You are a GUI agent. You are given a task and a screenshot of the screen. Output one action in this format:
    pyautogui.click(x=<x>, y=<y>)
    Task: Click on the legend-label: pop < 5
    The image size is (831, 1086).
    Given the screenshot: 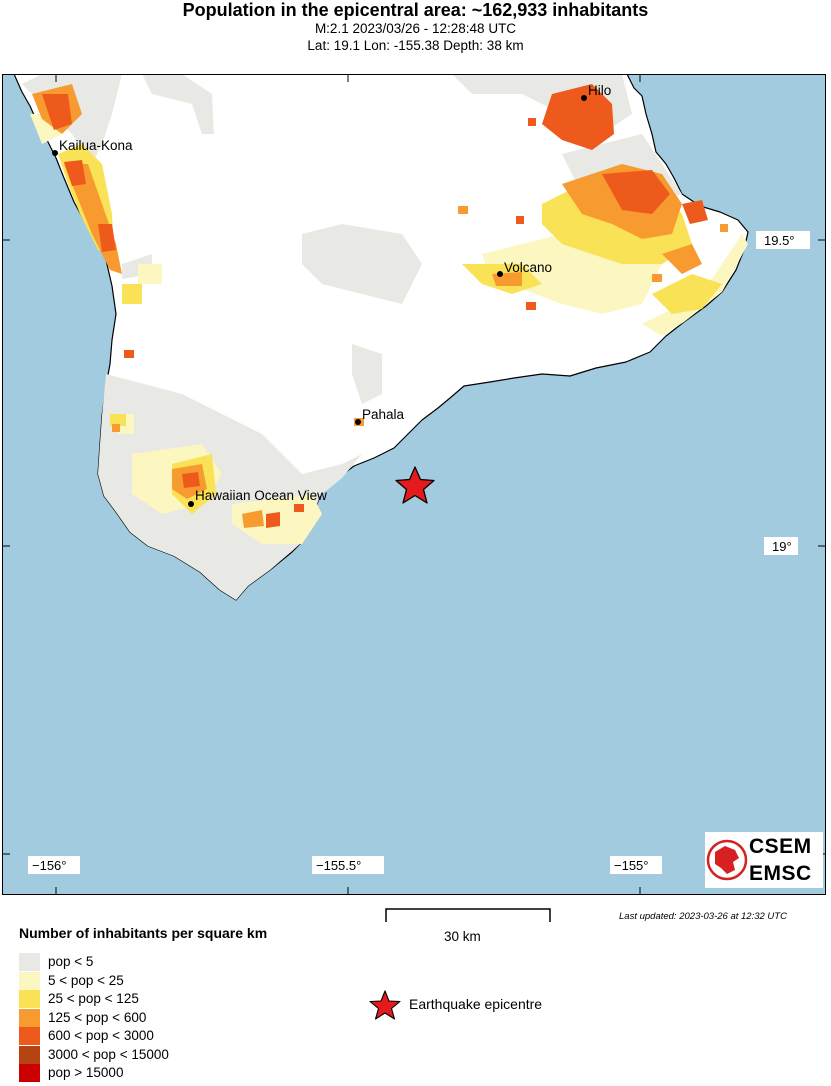 What is the action you would take?
    pyautogui.click(x=71, y=961)
    